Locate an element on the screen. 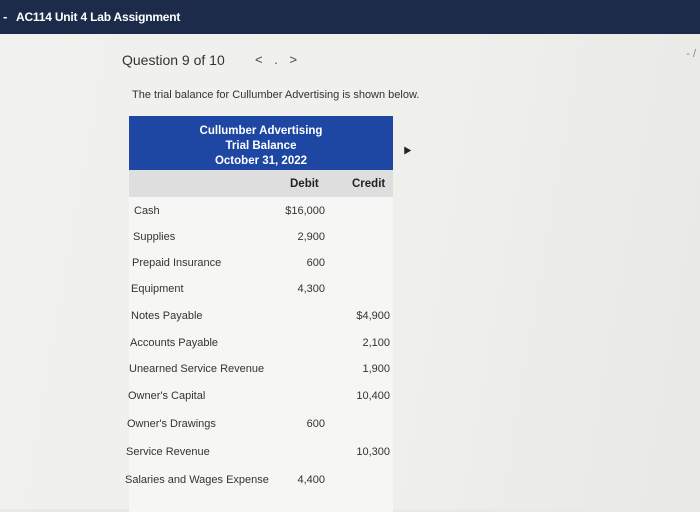 Image resolution: width=700 pixels, height=512 pixels. collapse-dash: - is located at coordinates (5, 16).